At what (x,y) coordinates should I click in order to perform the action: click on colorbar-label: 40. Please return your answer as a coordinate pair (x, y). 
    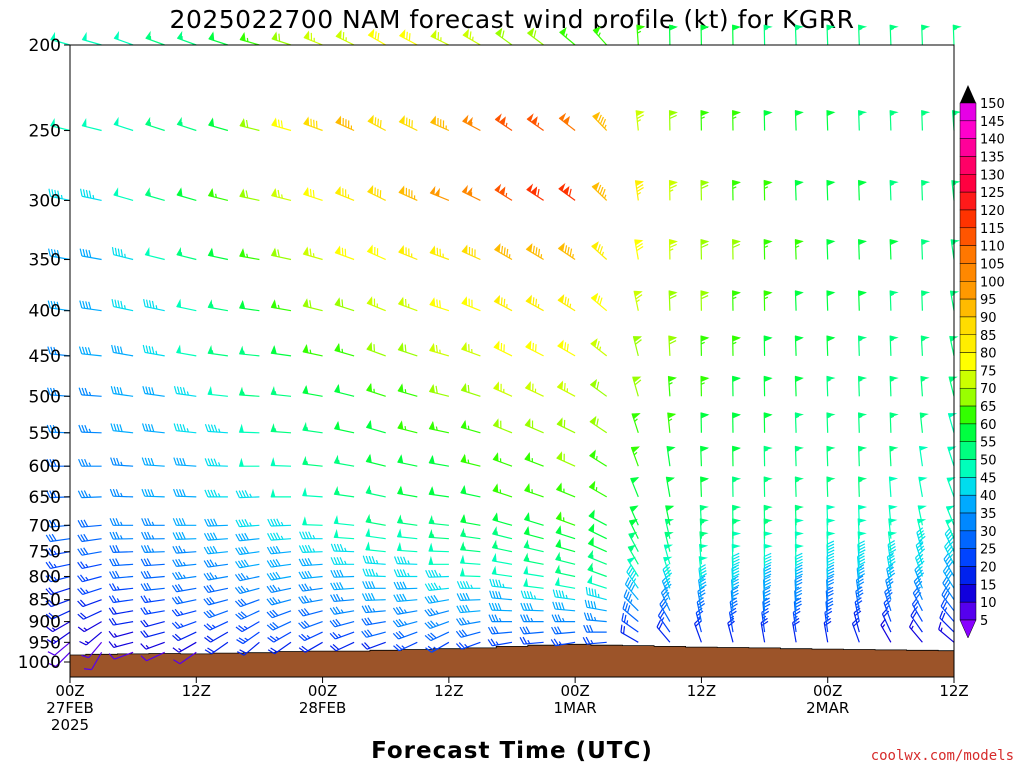
    Looking at the image, I should click on (988, 496).